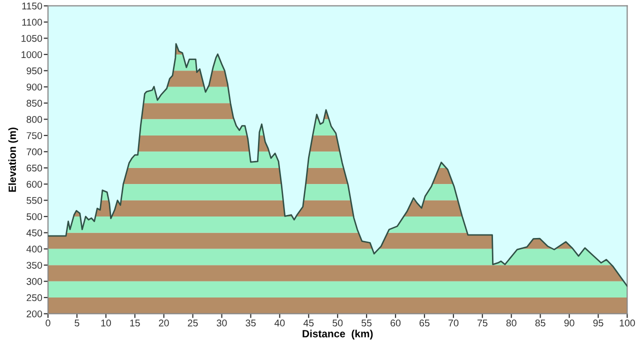 This screenshot has width=640, height=344. Describe the element at coordinates (395, 323) in the screenshot. I see `x-tick-label: 60` at that location.